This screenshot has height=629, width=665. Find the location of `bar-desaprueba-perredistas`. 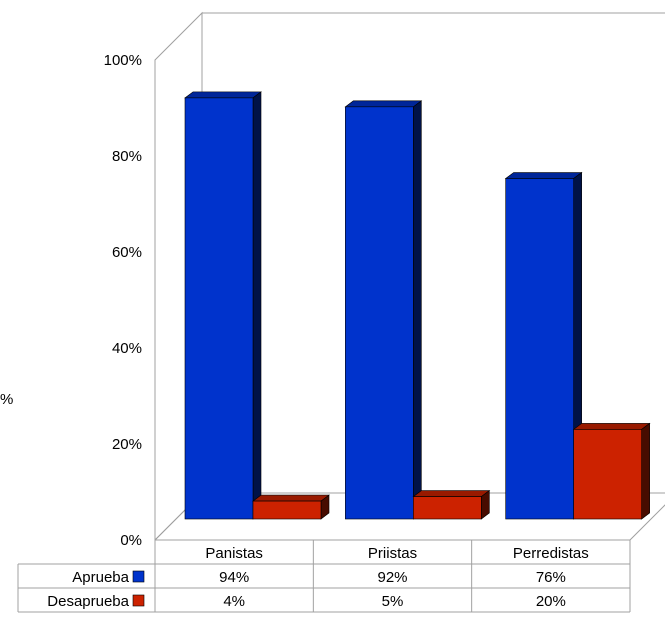

bar-desaprueba-perredistas is located at coordinates (611, 471).